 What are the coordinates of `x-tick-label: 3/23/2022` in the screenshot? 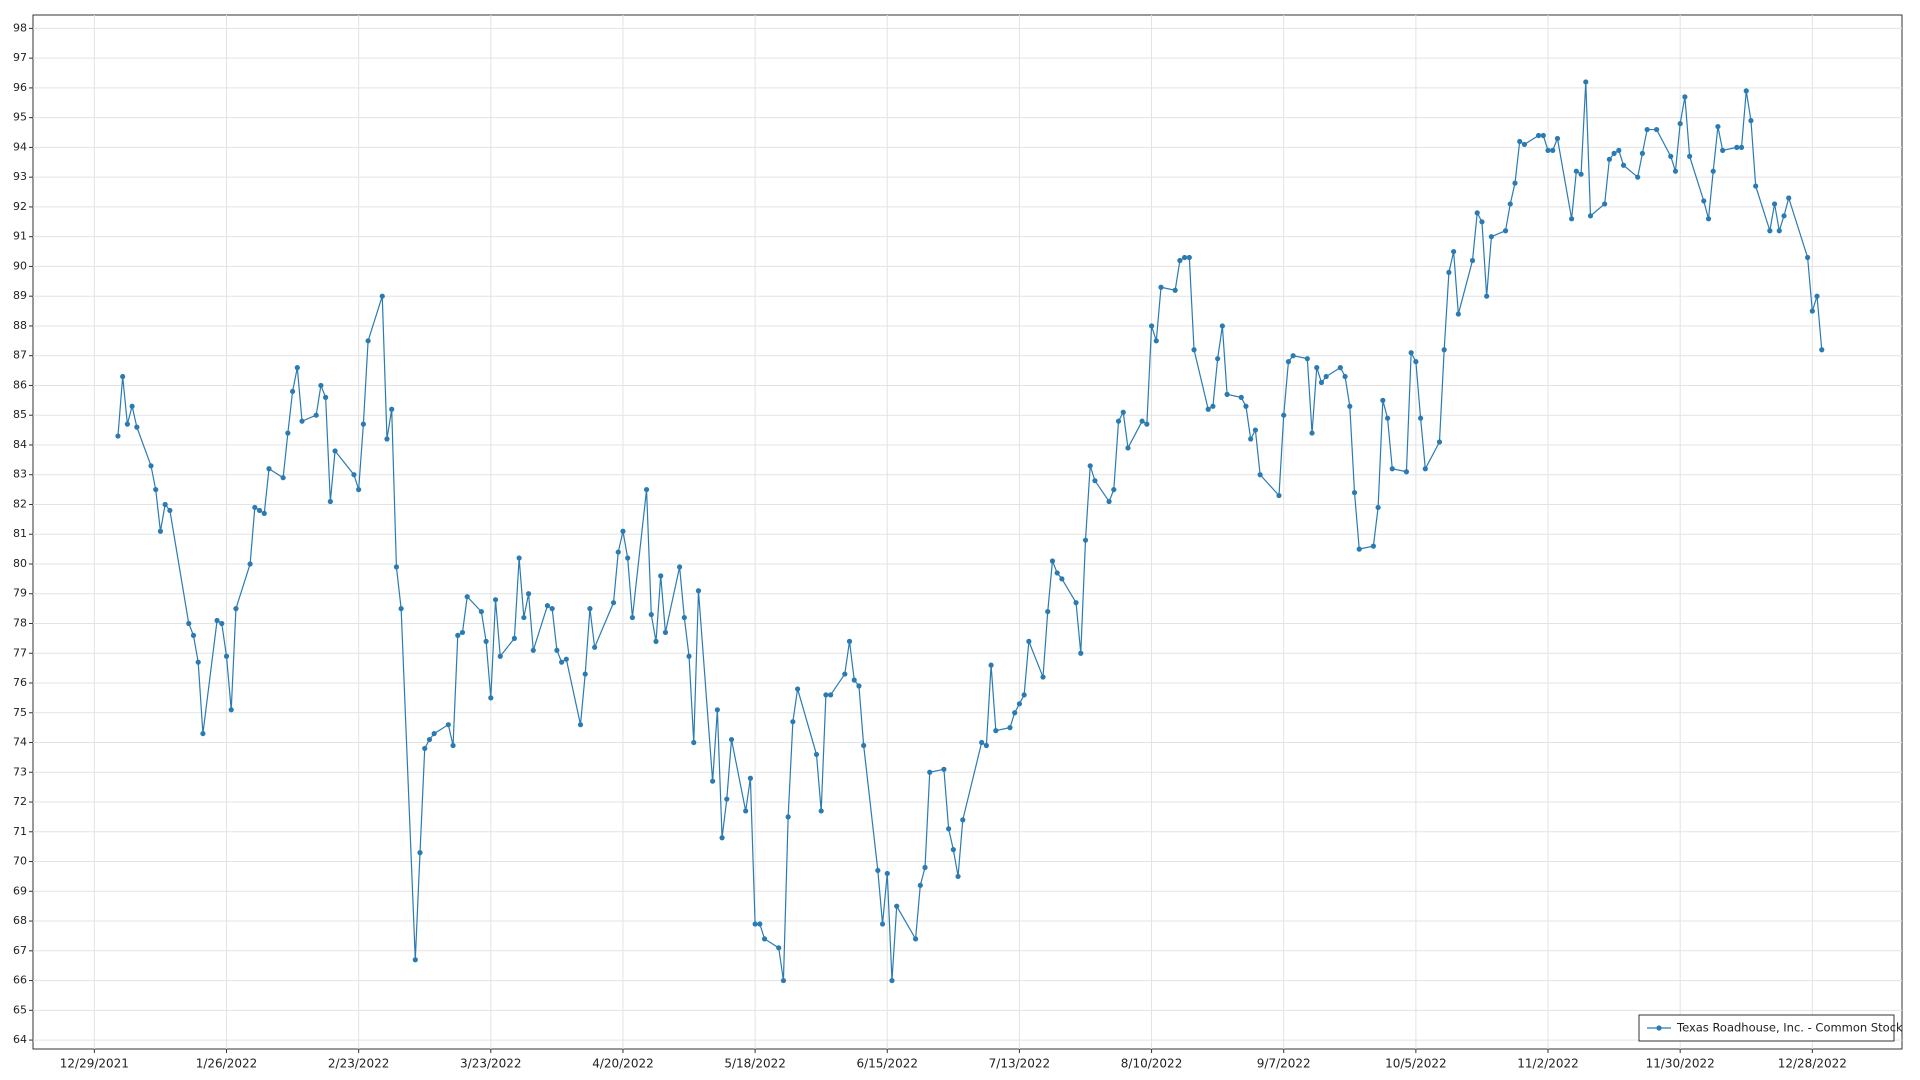 It's located at (491, 1064).